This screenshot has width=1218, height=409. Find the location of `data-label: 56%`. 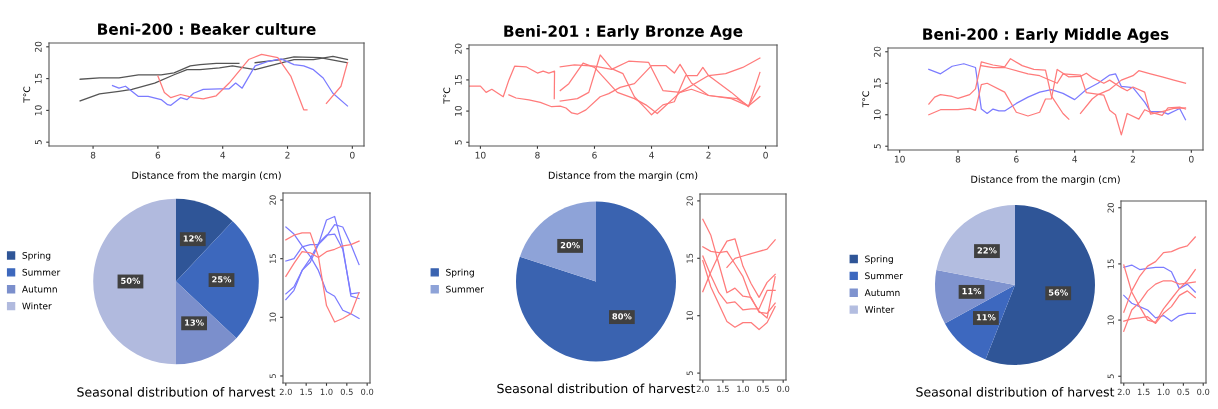

data-label: 56% is located at coordinates (1058, 292).